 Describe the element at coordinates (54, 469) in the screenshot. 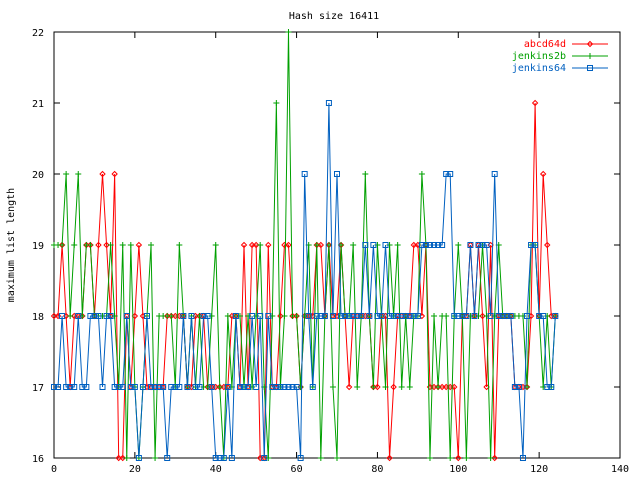

I see `x-tick-label: 0` at that location.